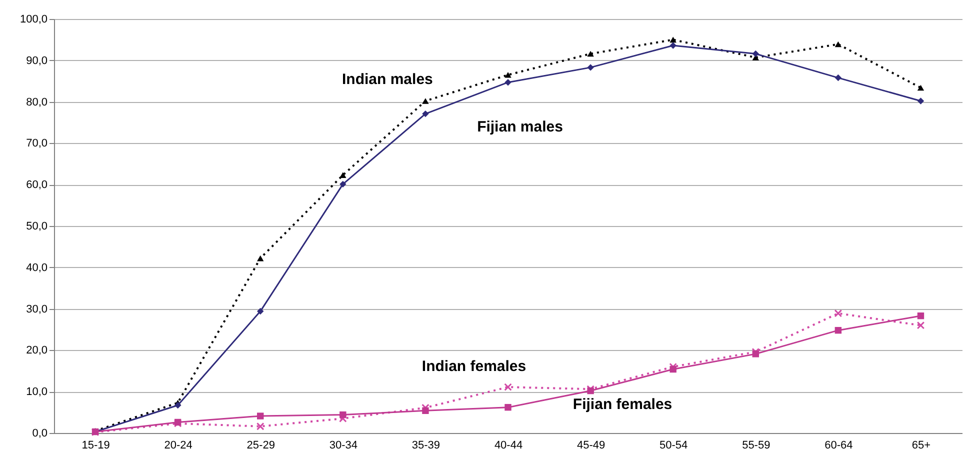 This screenshot has width=966, height=452. I want to click on x-tick-label: 65+, so click(921, 446).